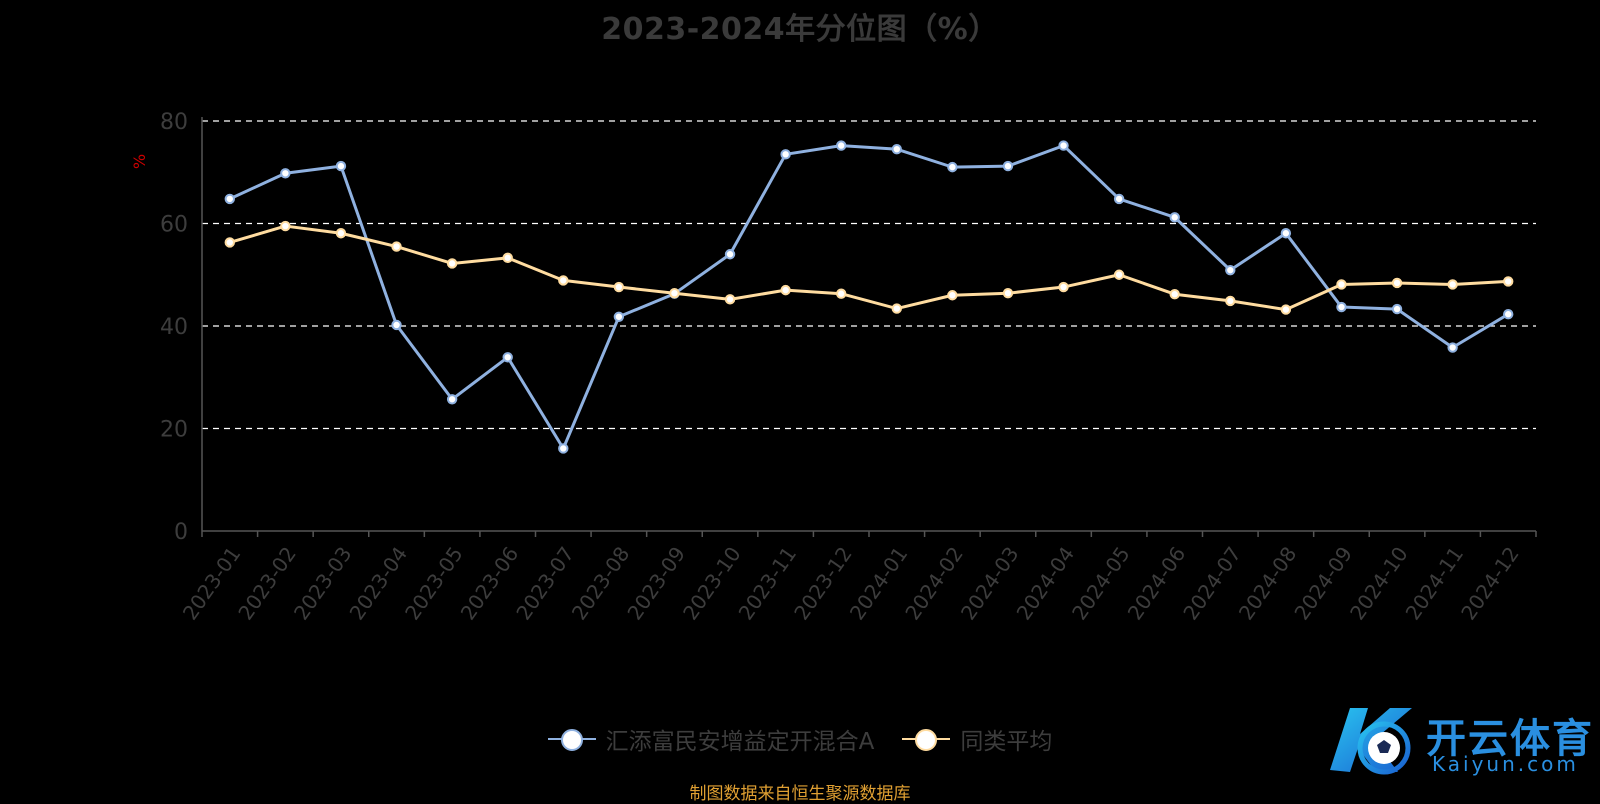  What do you see at coordinates (571, 740) in the screenshot?
I see `legend-swatch-fund` at bounding box center [571, 740].